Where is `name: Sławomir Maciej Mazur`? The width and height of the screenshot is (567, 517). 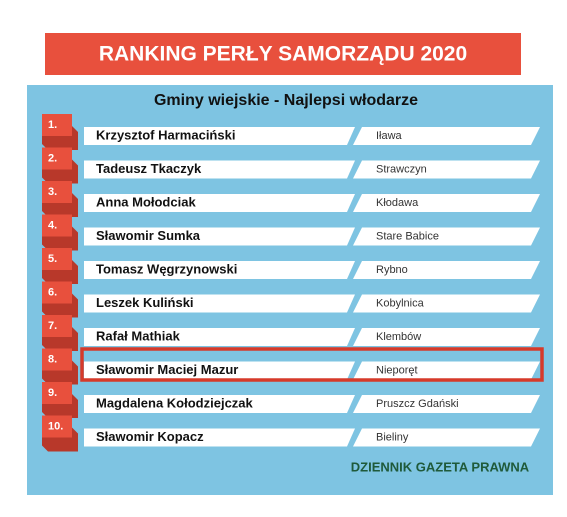 name: Sławomir Maciej Mazur is located at coordinates (167, 369).